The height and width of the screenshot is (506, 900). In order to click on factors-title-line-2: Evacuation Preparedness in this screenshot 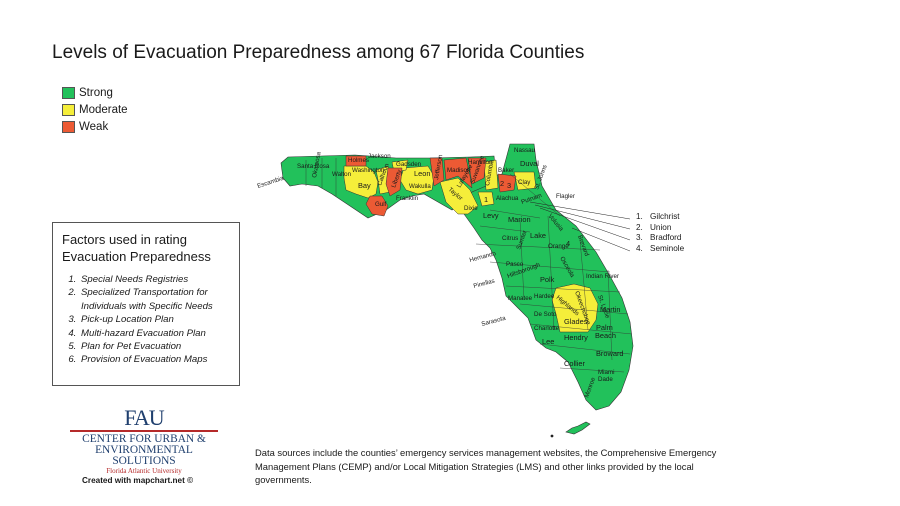, I will do `click(136, 256)`.